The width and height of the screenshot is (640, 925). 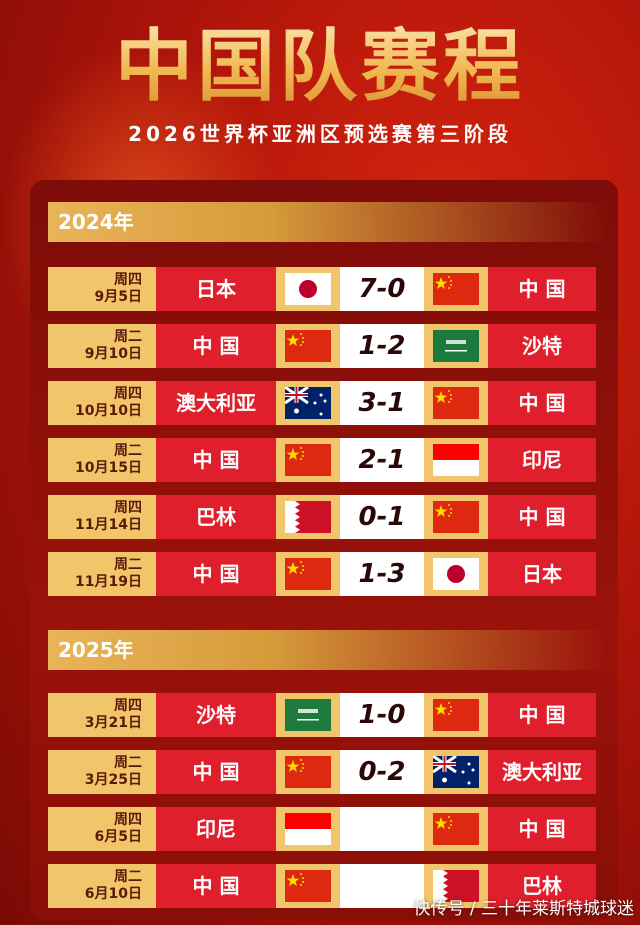 I want to click on match-date: 周二 9月10日, so click(x=102, y=346).